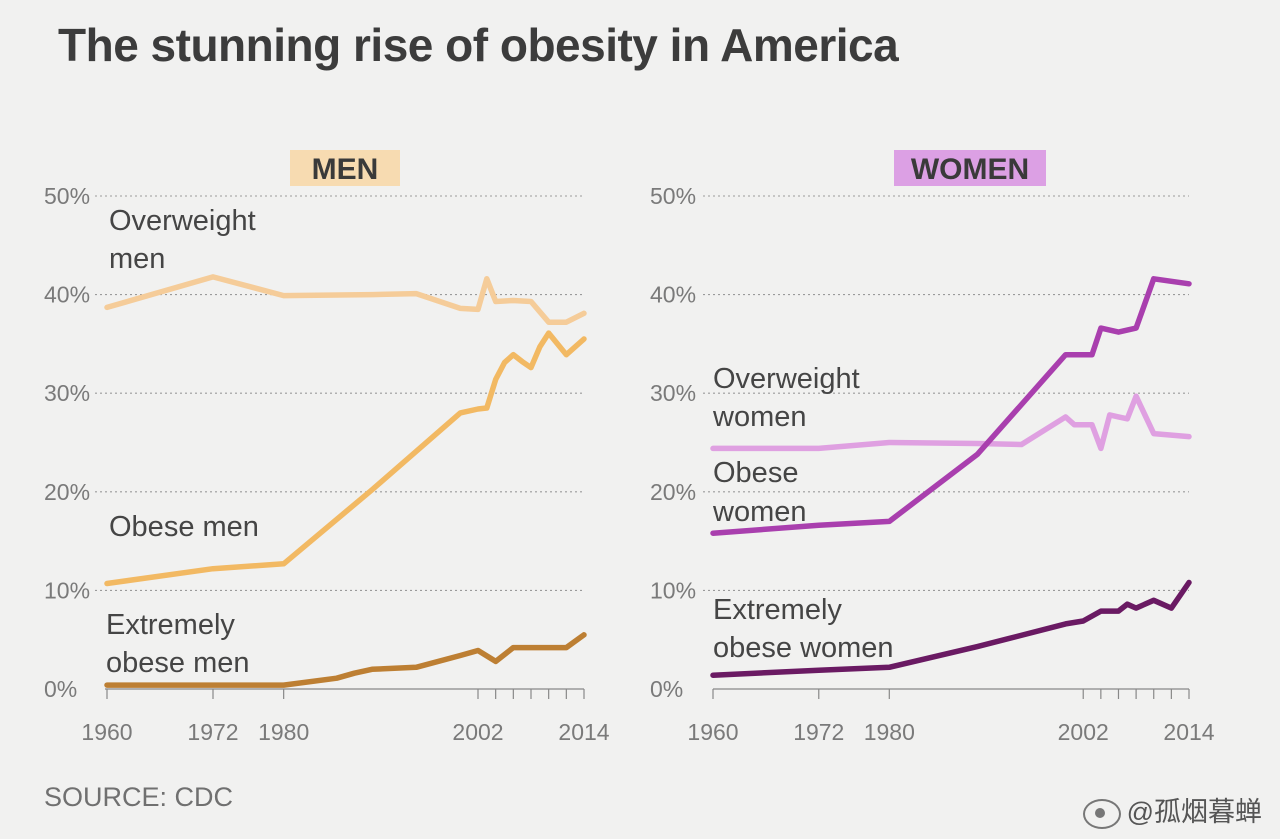 Image resolution: width=1280 pixels, height=839 pixels. Describe the element at coordinates (182, 221) in the screenshot. I see `overweight-men-label: Overweight` at that location.